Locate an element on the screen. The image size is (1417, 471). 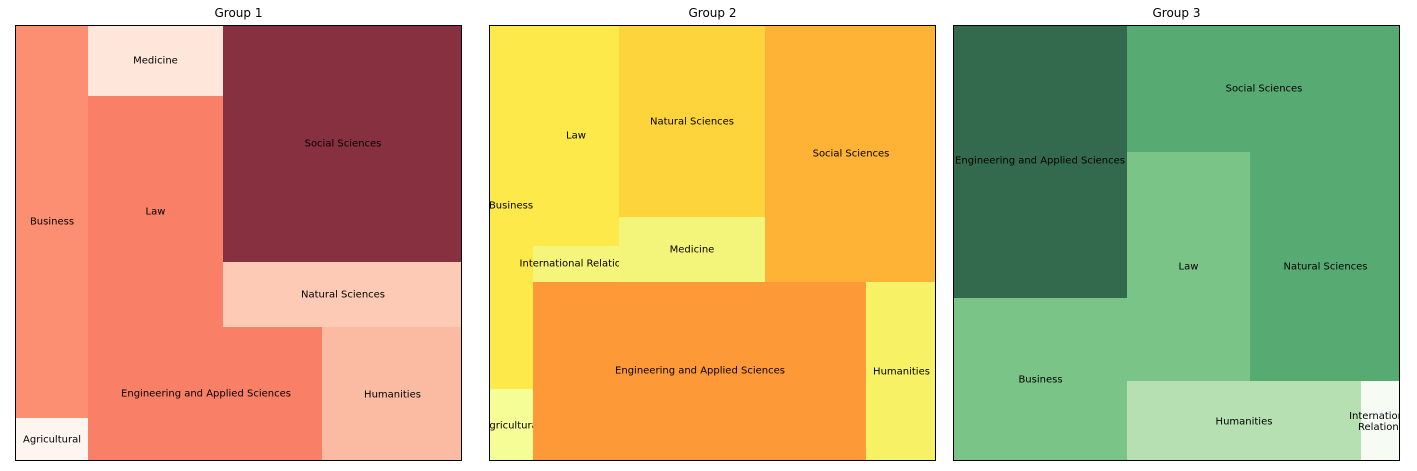
chart-title: Group 3 is located at coordinates (1176, 13).